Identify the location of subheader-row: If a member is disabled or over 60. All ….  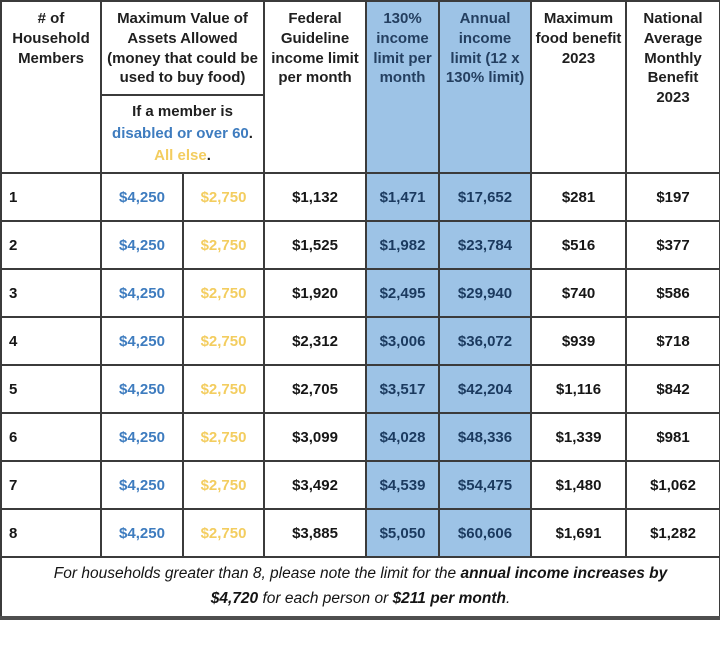
(360, 134).